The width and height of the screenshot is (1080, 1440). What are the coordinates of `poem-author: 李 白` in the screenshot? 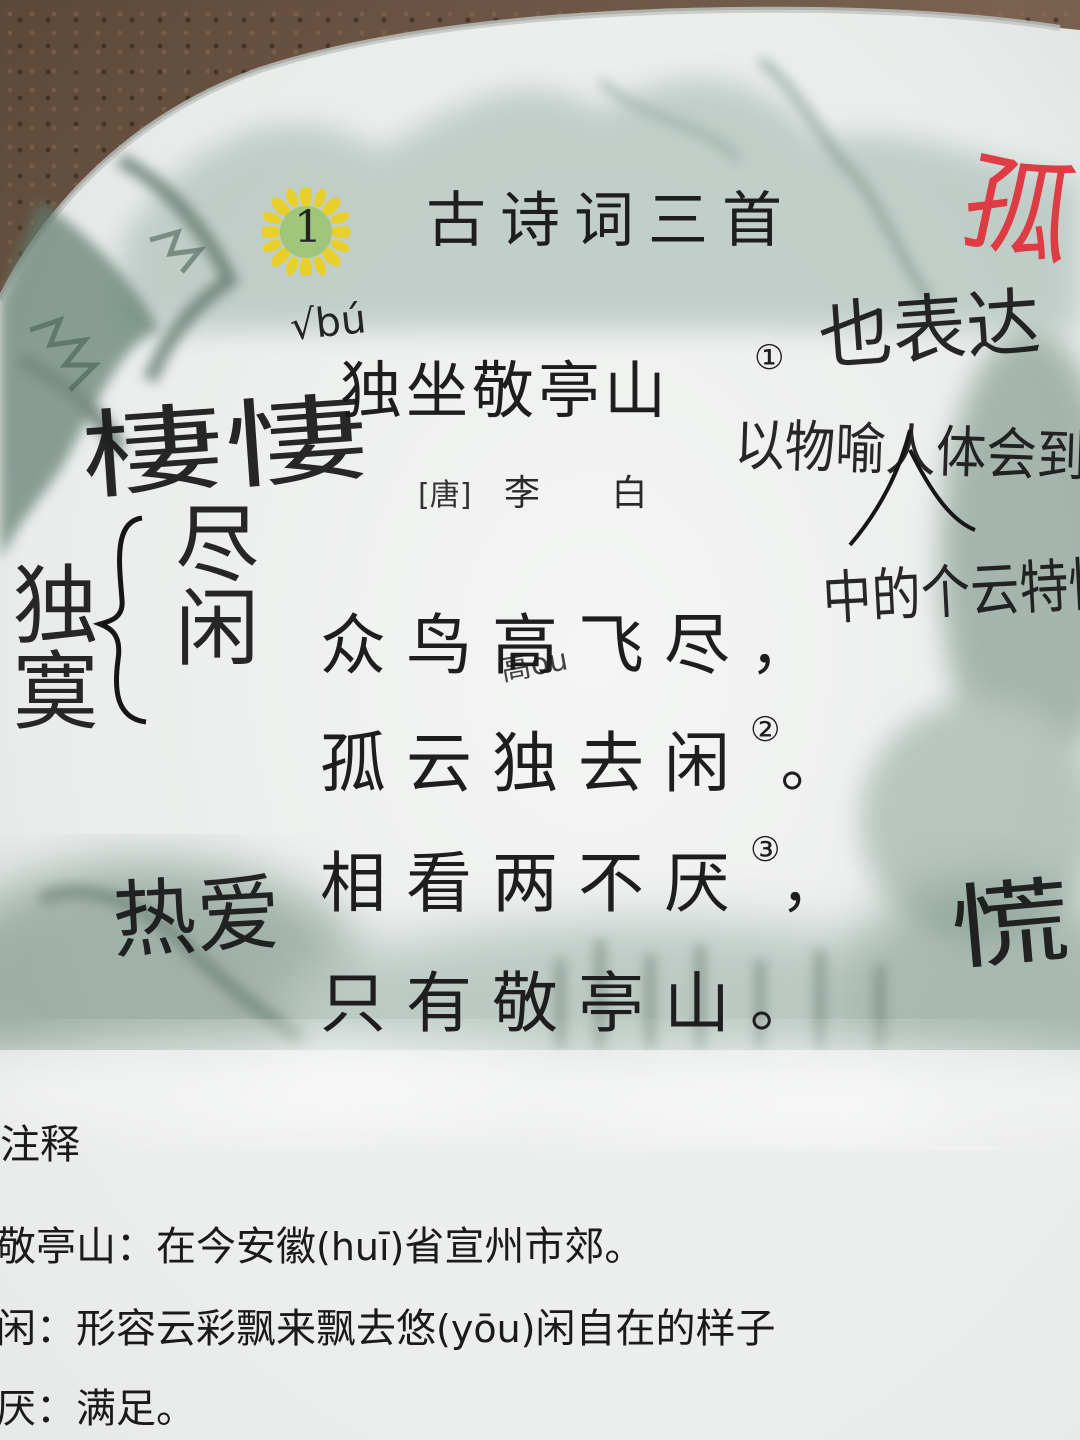 It's located at (591, 493).